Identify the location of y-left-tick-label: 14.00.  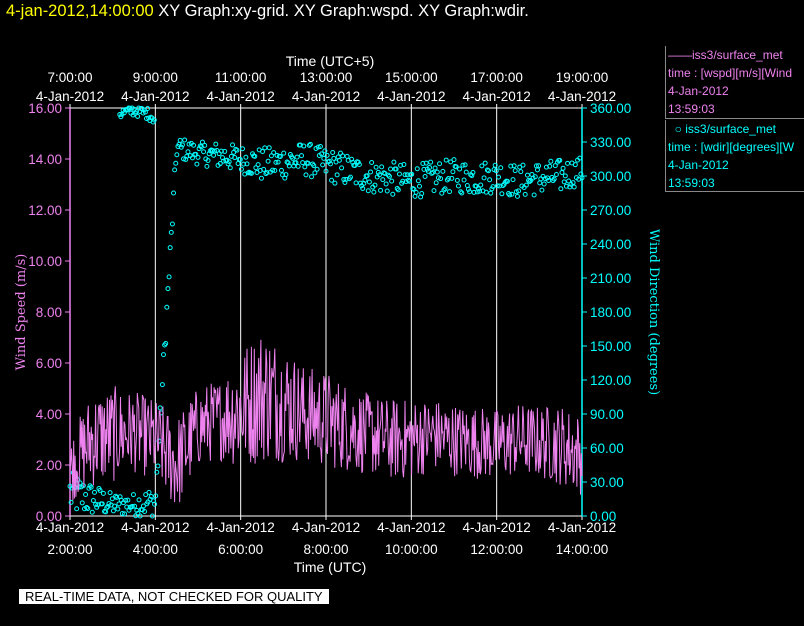
(45, 159).